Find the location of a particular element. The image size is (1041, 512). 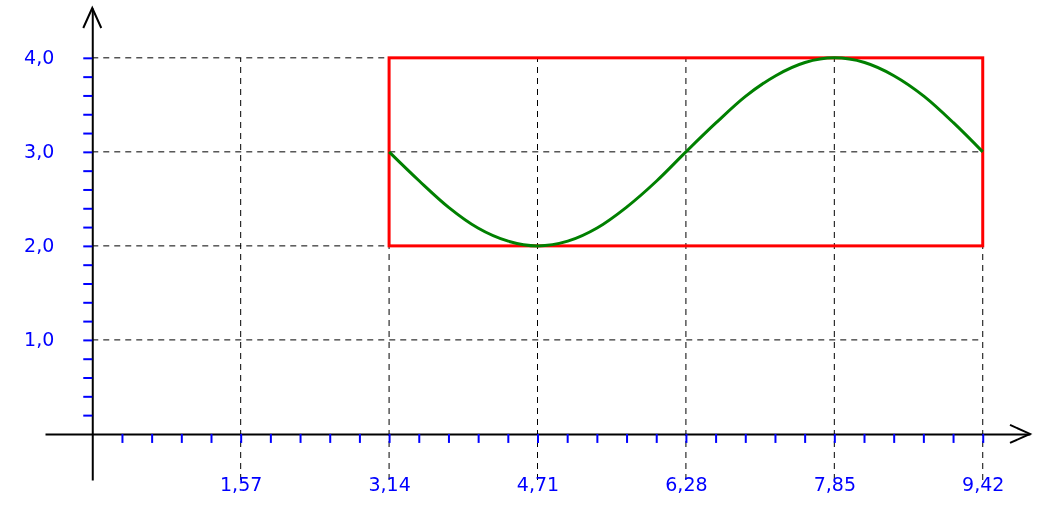

x-tick-label: 9,42 is located at coordinates (983, 483).